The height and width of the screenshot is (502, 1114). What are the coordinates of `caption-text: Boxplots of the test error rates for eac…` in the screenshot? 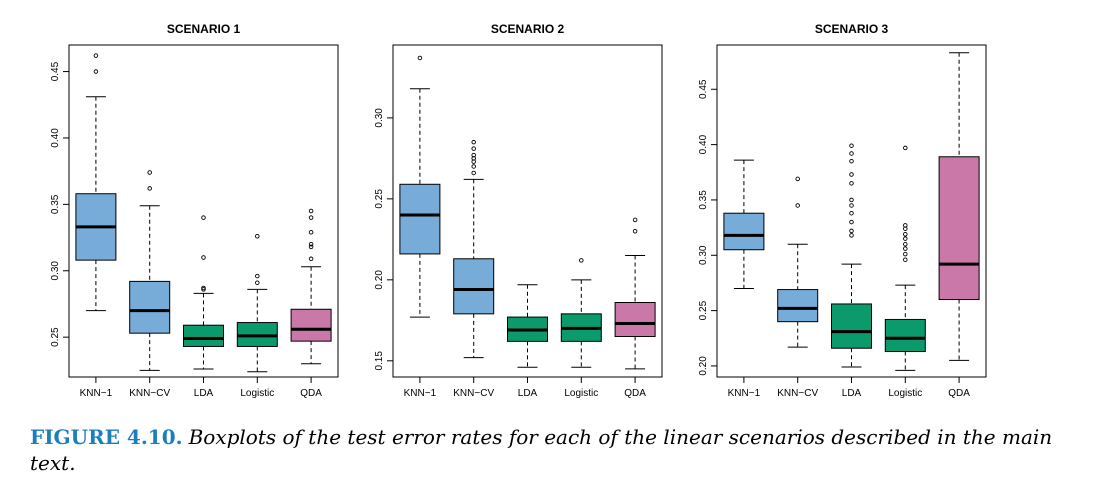 It's located at (541, 450).